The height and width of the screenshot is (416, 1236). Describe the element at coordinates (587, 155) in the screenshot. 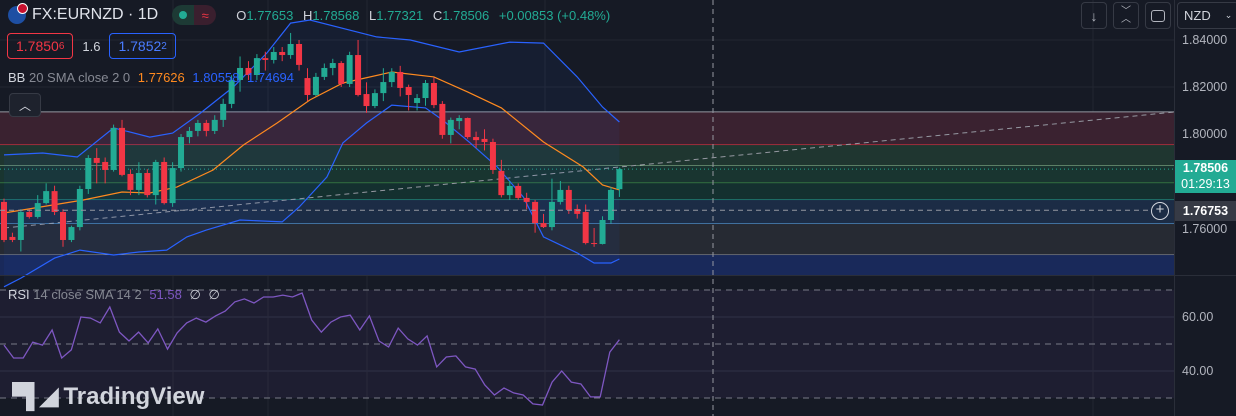

I see `zone-fill` at that location.